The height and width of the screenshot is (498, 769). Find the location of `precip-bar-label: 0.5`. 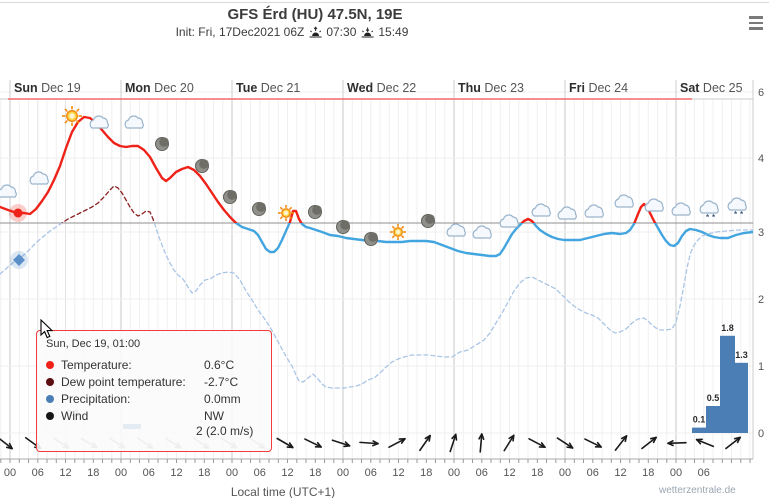

precip-bar-label: 0.5 is located at coordinates (713, 398).